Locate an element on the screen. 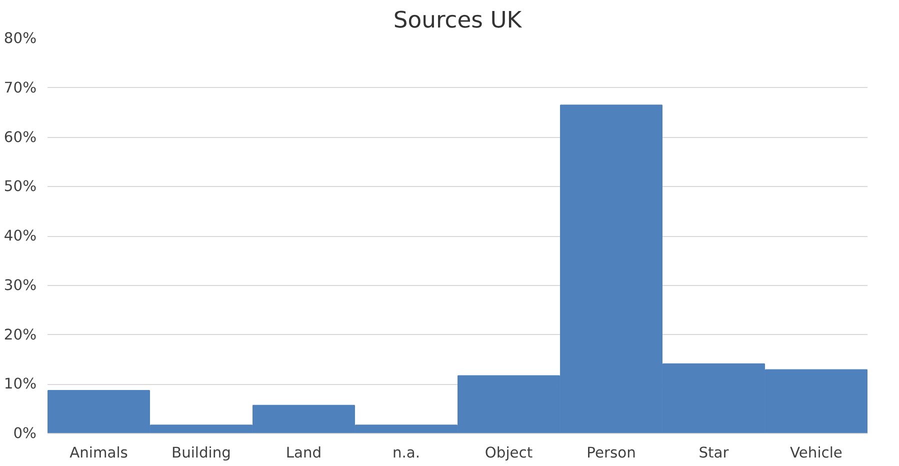  y-tick-label: 30% is located at coordinates (20, 285).